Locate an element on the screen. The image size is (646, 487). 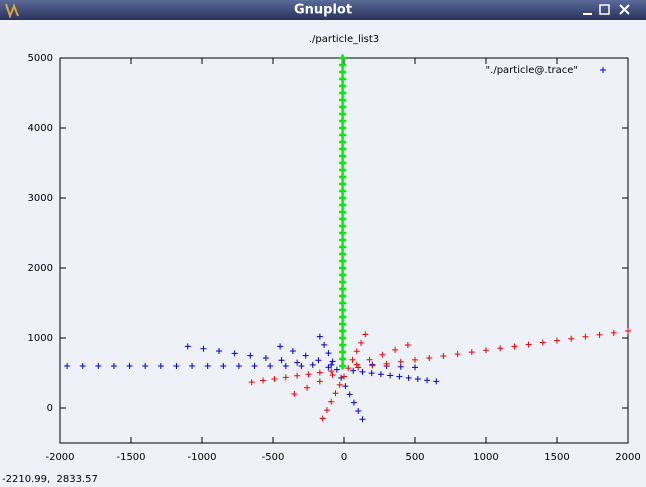
close-button is located at coordinates (624, 9).